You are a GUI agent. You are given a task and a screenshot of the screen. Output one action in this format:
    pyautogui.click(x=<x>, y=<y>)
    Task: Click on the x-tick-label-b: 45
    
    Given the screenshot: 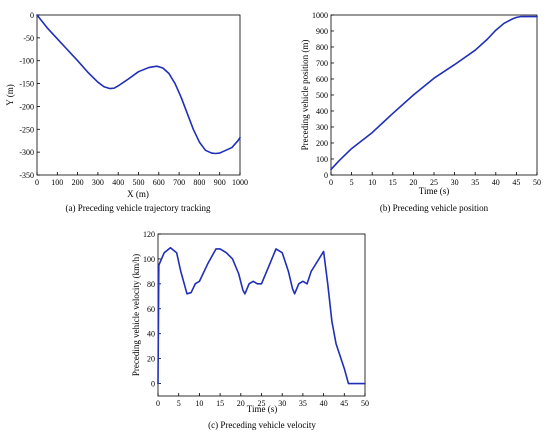 What is the action you would take?
    pyautogui.click(x=516, y=182)
    